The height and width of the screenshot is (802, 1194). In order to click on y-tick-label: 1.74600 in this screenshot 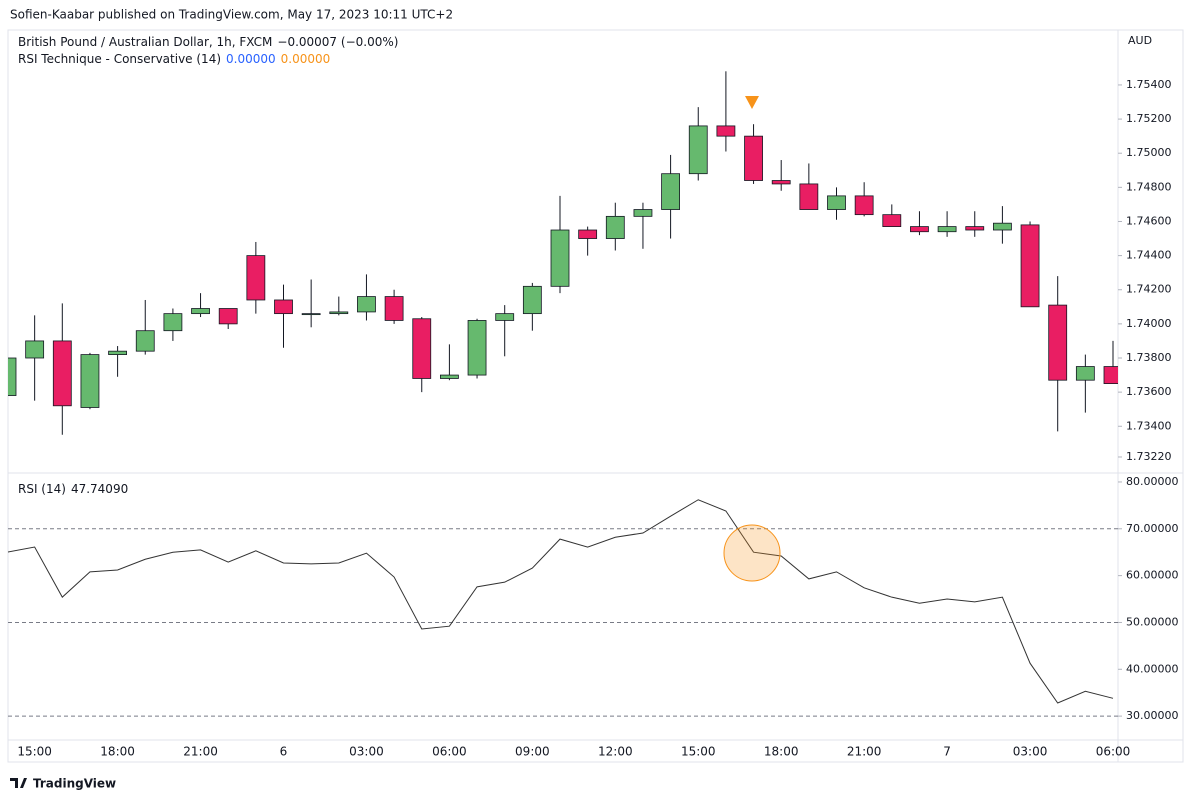, I will do `click(1149, 220)`.